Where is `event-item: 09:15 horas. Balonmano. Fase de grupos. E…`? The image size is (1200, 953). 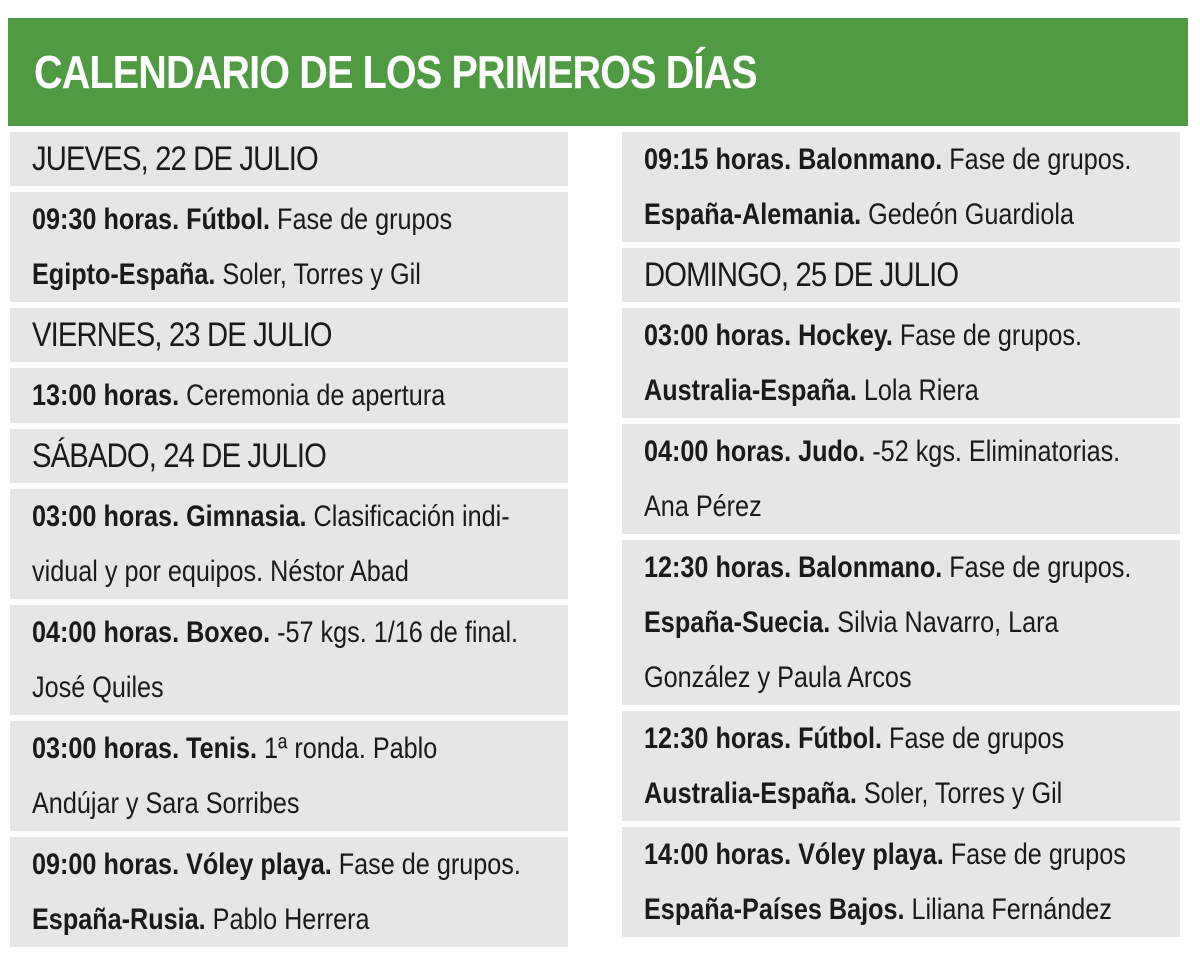
event-item: 09:15 horas. Balonmano. Fase de grupos. E… is located at coordinates (901, 187).